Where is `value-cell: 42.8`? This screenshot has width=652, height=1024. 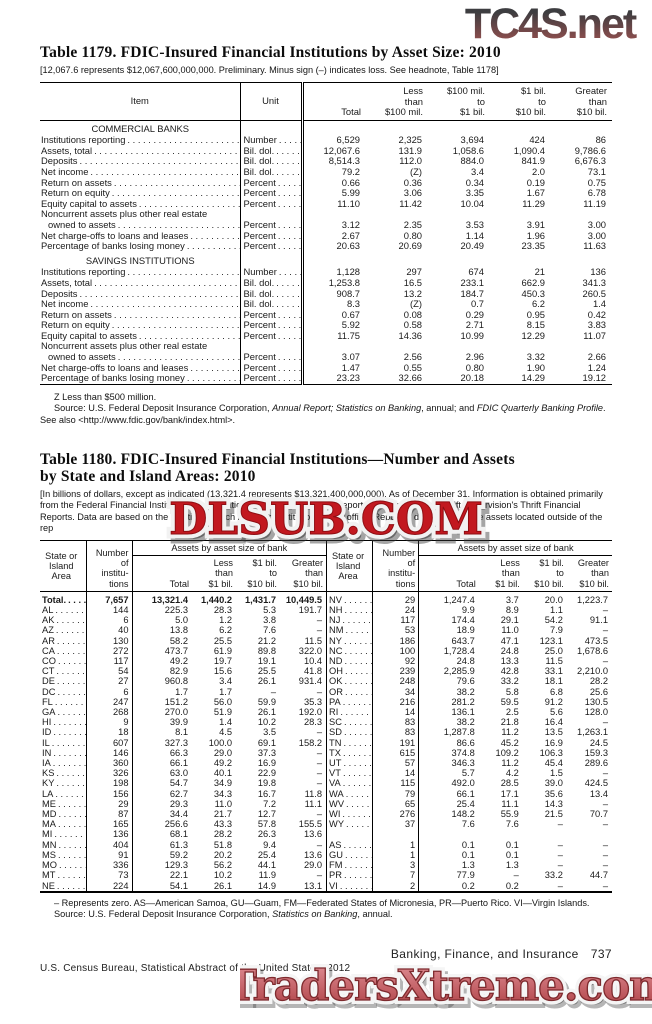
value-cell: 42.8 is located at coordinates (509, 671).